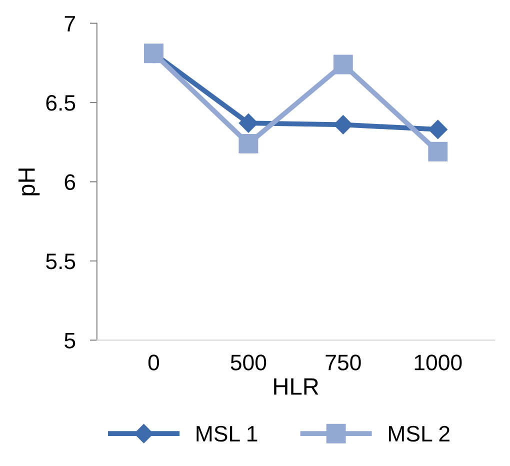 The width and height of the screenshot is (510, 466). What do you see at coordinates (248, 362) in the screenshot?
I see `x-tick-label: 500` at bounding box center [248, 362].